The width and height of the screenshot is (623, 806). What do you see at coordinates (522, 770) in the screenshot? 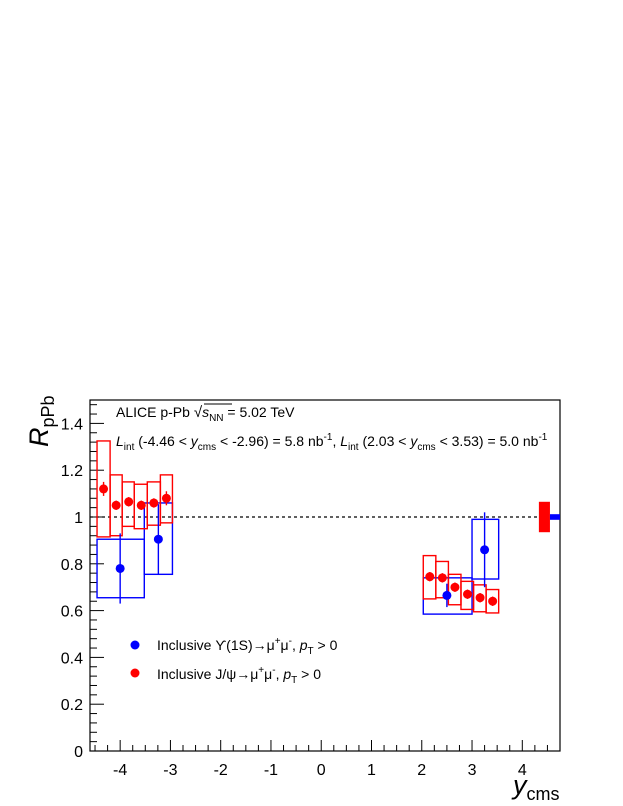
I see `x-tick-label: 4` at bounding box center [522, 770].